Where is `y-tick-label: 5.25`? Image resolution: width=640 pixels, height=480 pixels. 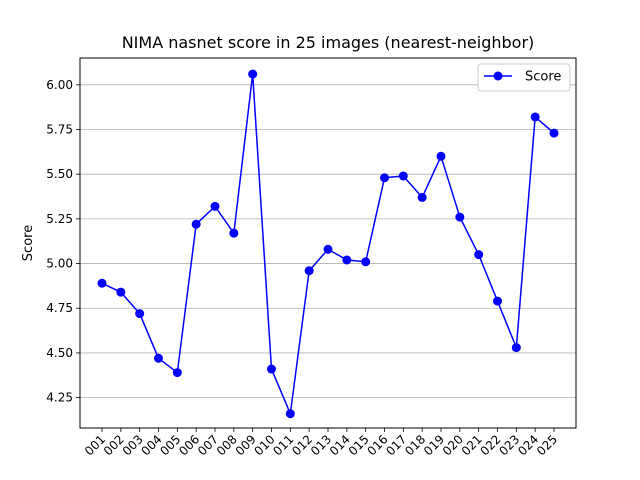 y-tick-label: 5.25 is located at coordinates (59, 219).